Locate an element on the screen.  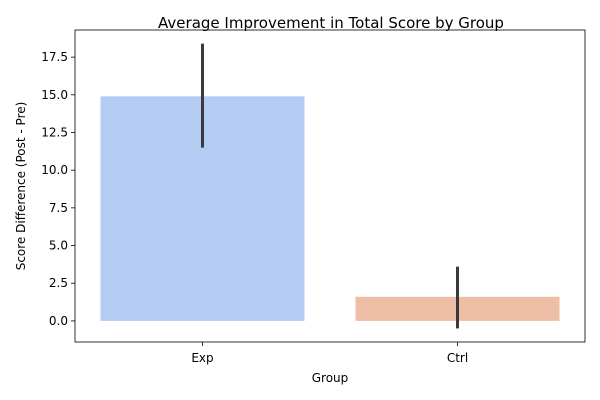
y-tick-label: 12.5 is located at coordinates (54, 132).